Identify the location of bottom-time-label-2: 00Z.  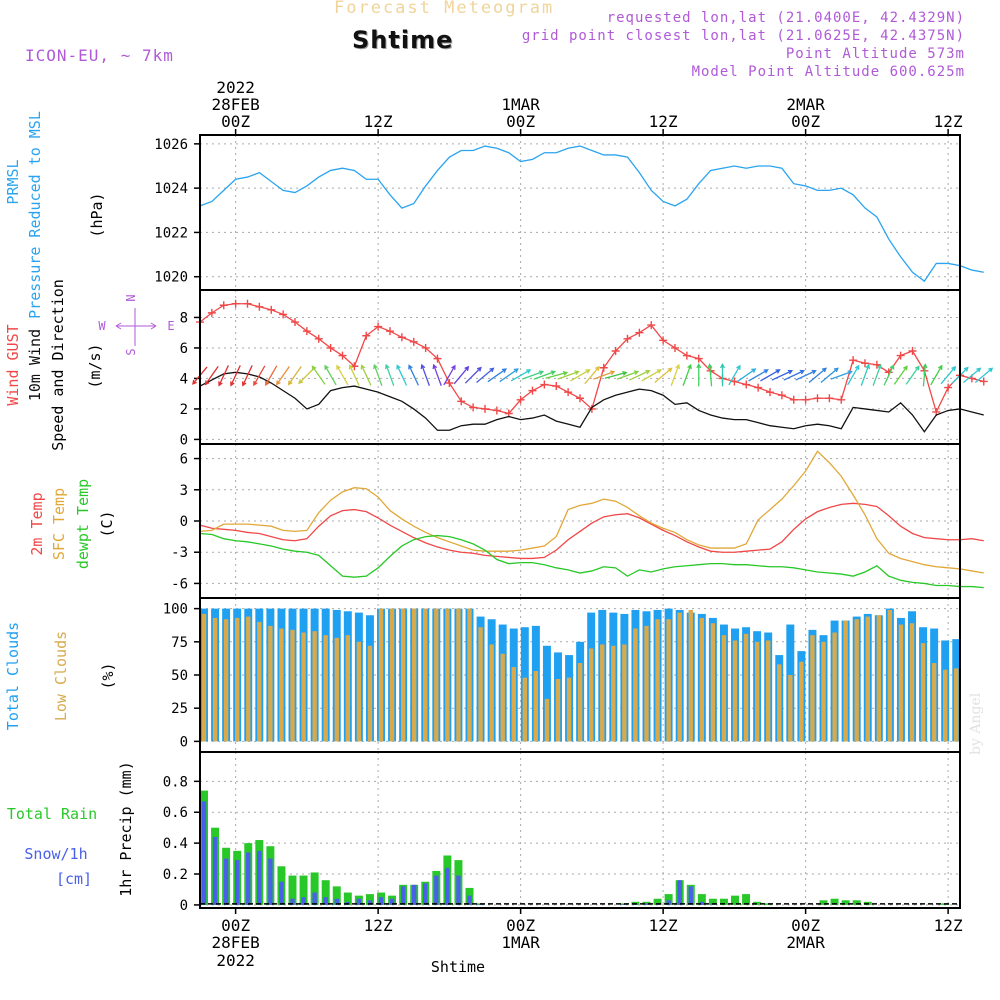
(520, 925).